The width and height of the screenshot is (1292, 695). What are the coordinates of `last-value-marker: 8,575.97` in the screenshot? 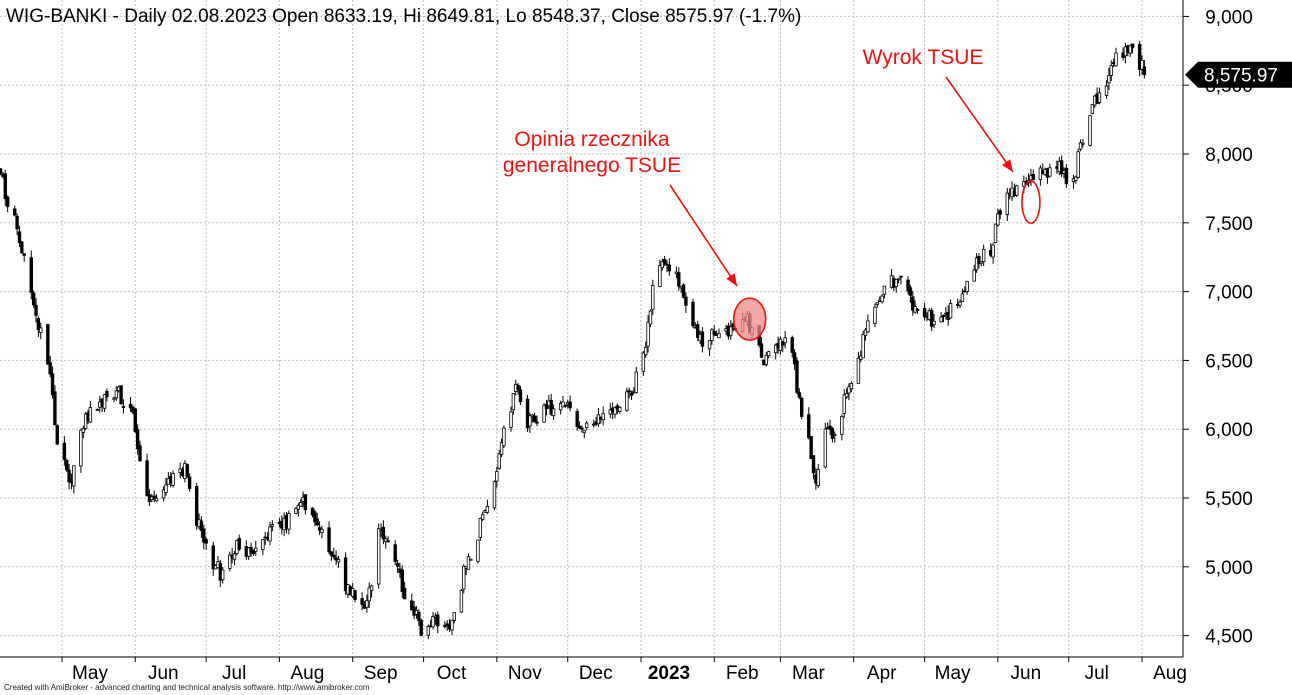 It's located at (1238, 74).